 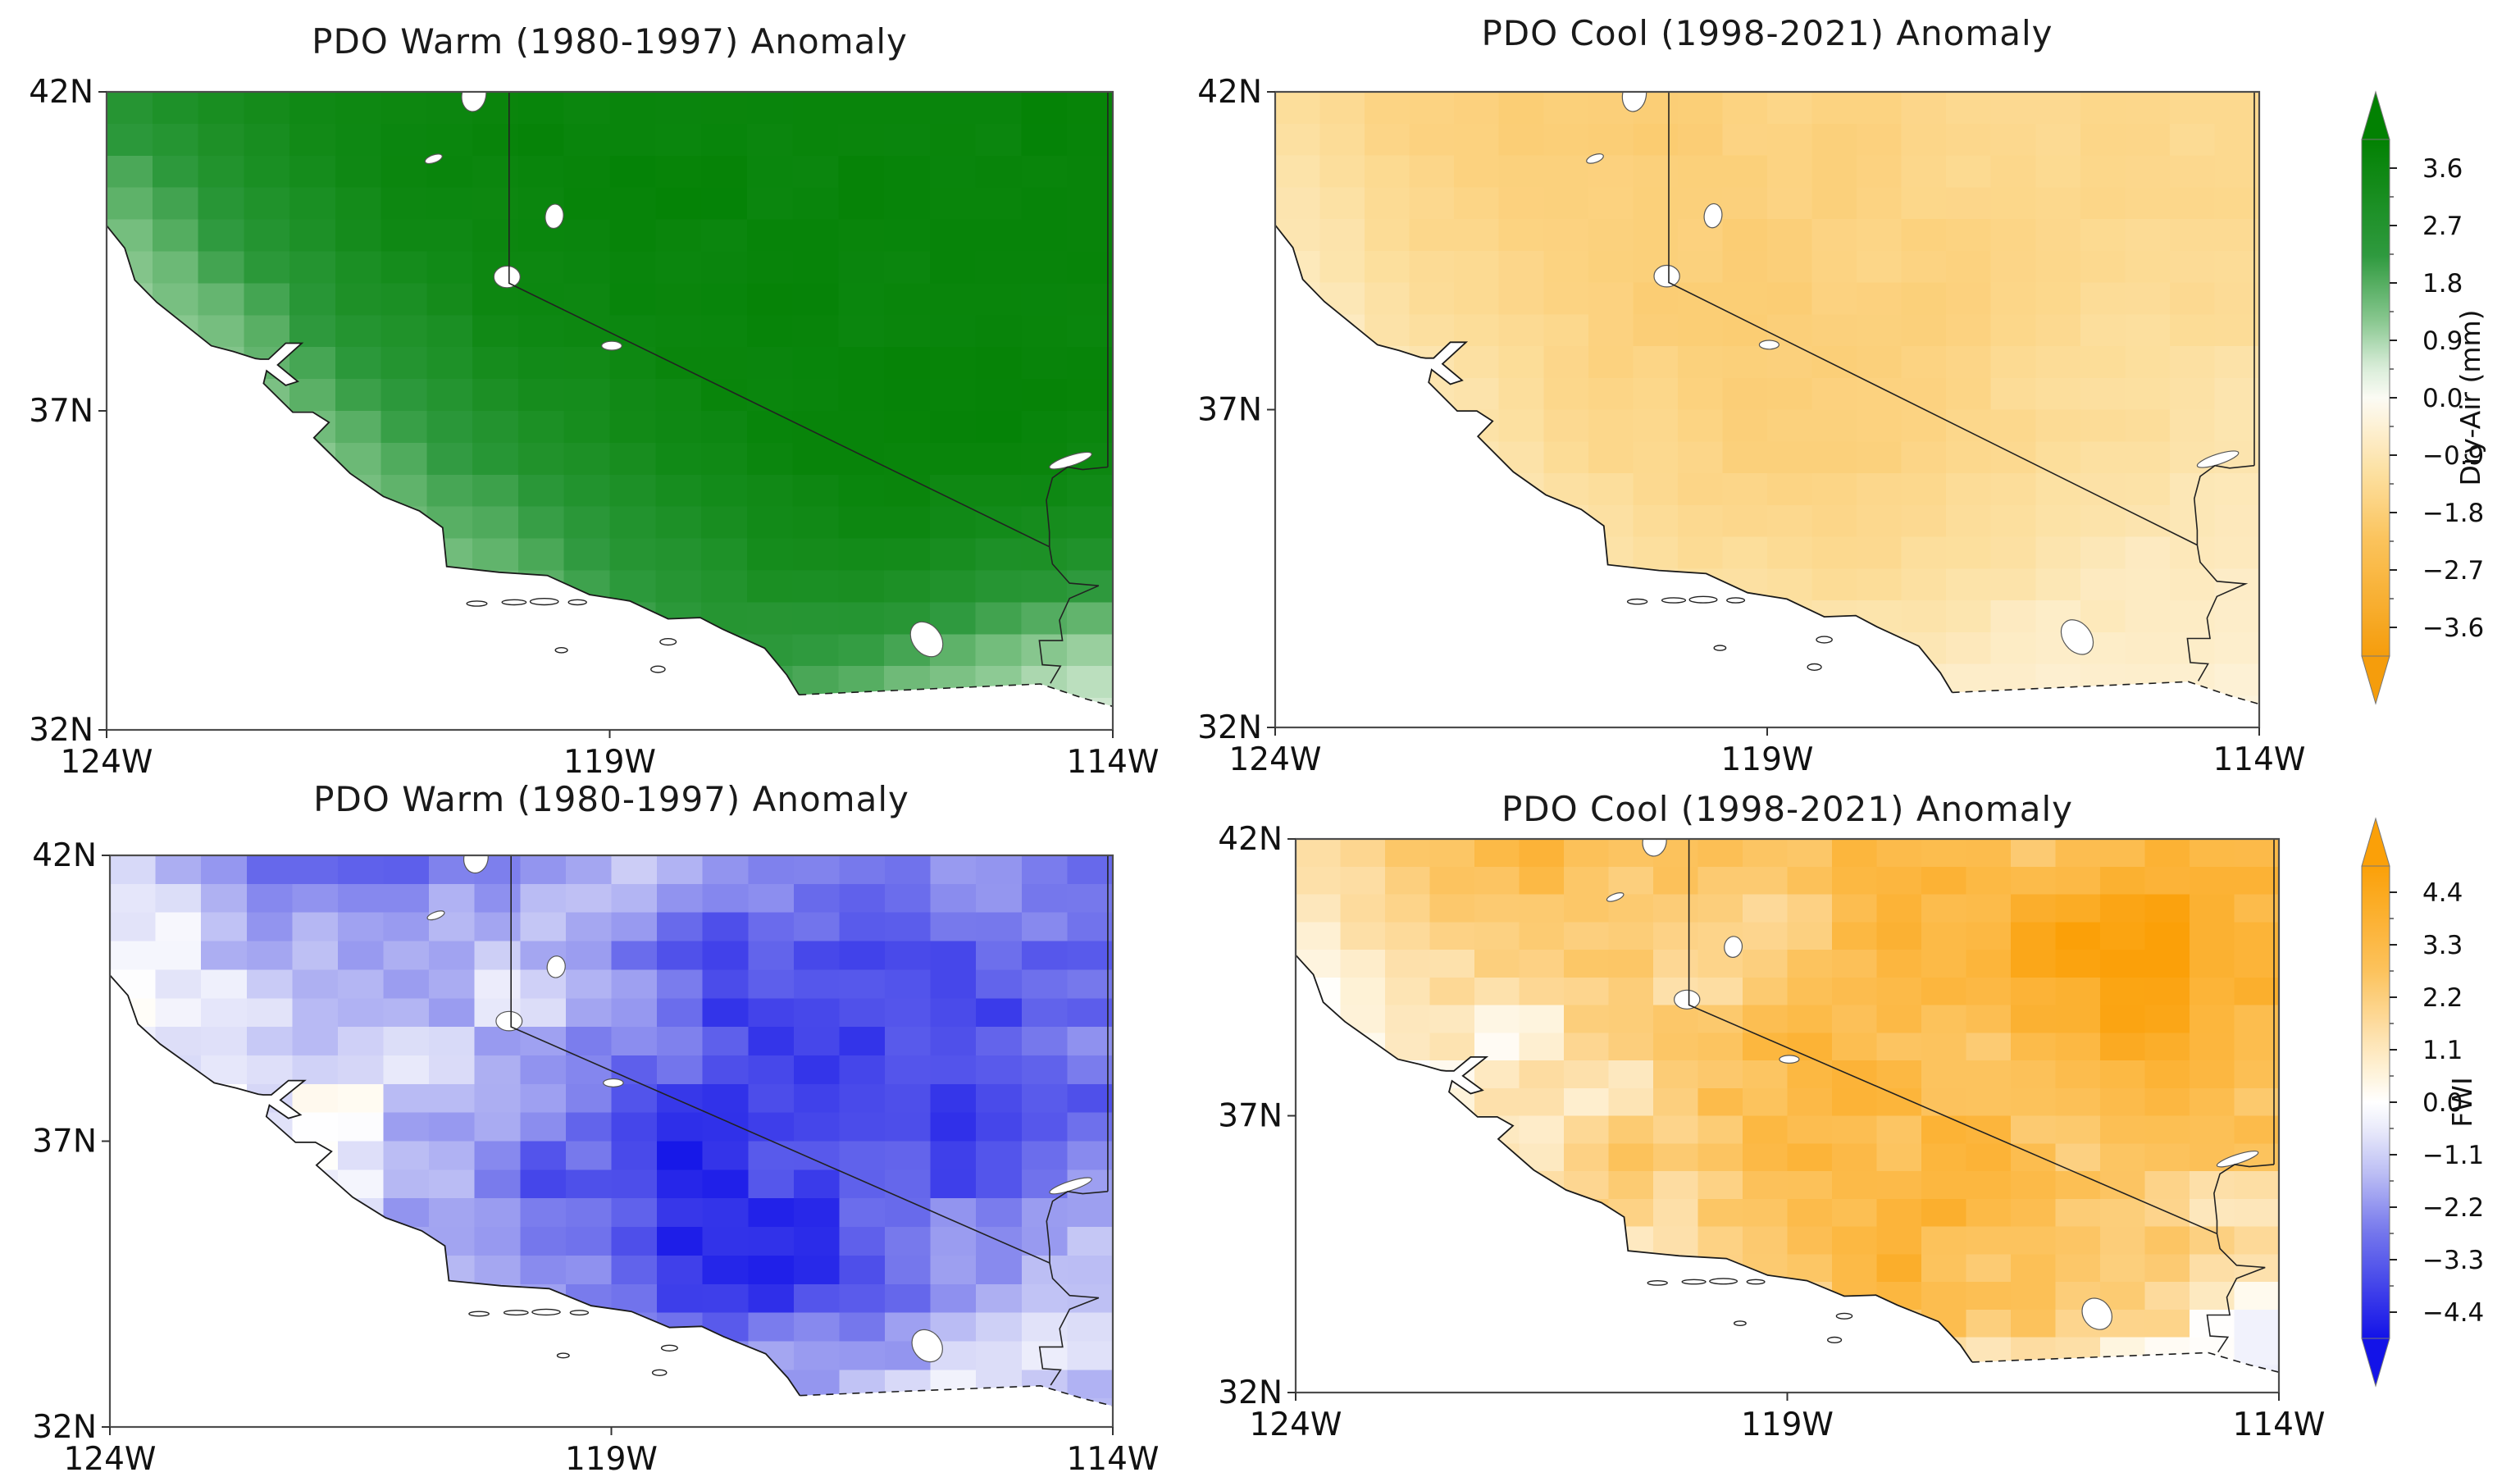 I want to click on colorbar-tick-label: 0.9, so click(x=2442, y=341).